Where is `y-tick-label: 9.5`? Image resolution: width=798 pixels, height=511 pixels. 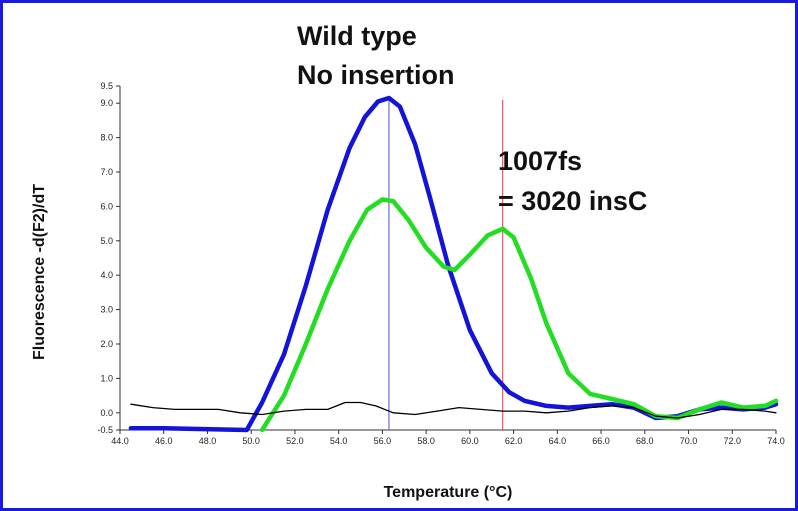 y-tick-label: 9.5 is located at coordinates (106, 86).